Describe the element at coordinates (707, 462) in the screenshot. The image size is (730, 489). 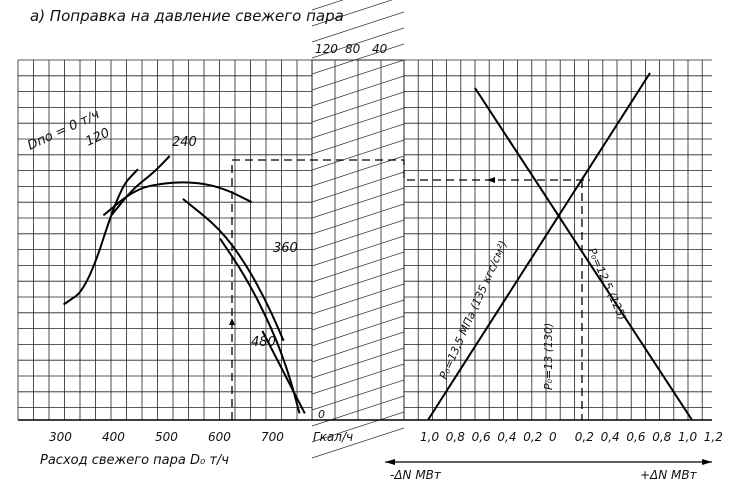
I see `delta-axis-arrow-right` at that location.